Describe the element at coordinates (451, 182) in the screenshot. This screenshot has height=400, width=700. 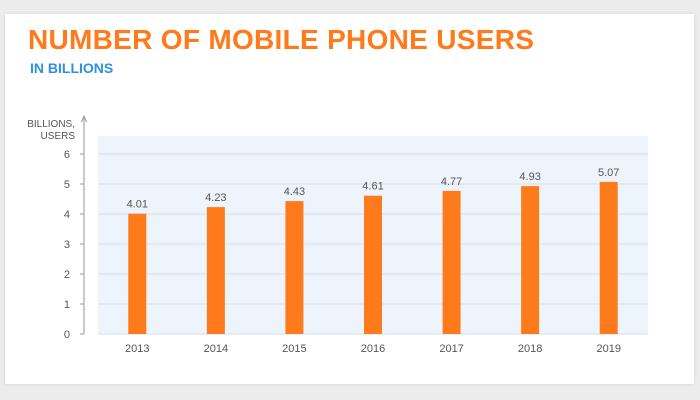
I see `data-label-2017: 4.77` at that location.